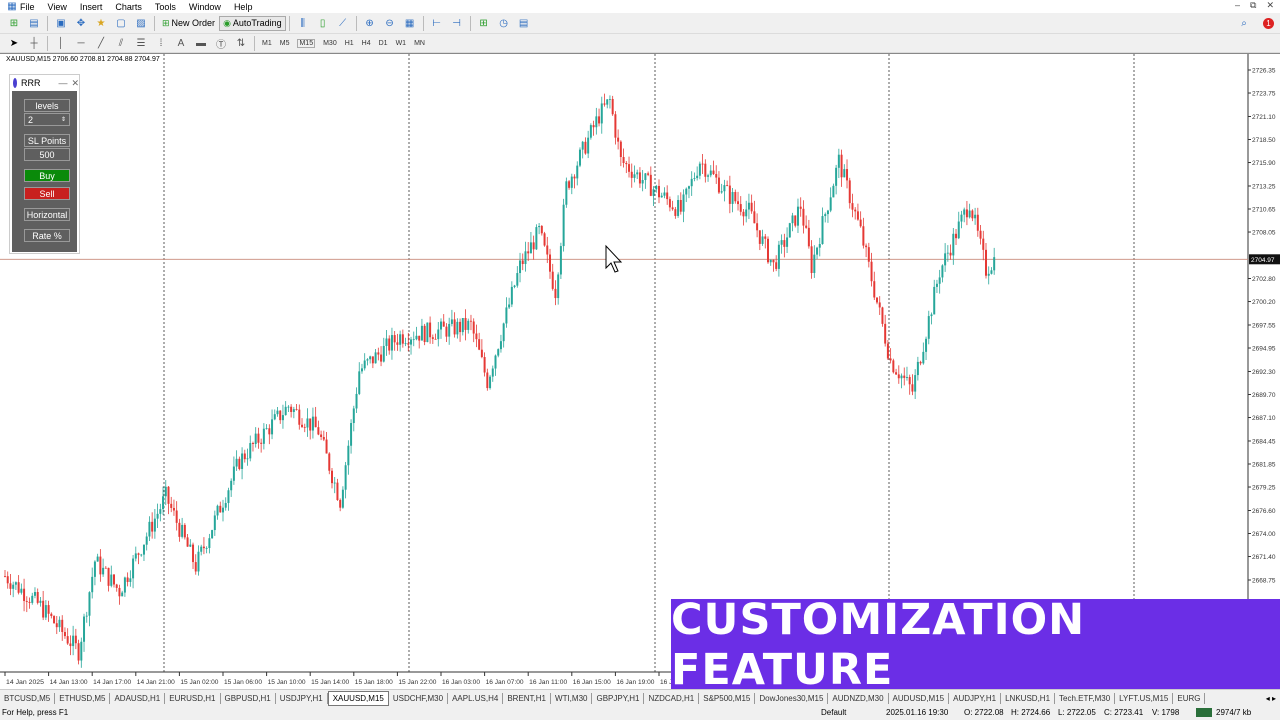  What do you see at coordinates (34, 43) in the screenshot?
I see `crosshair-icon: ┼` at bounding box center [34, 43].